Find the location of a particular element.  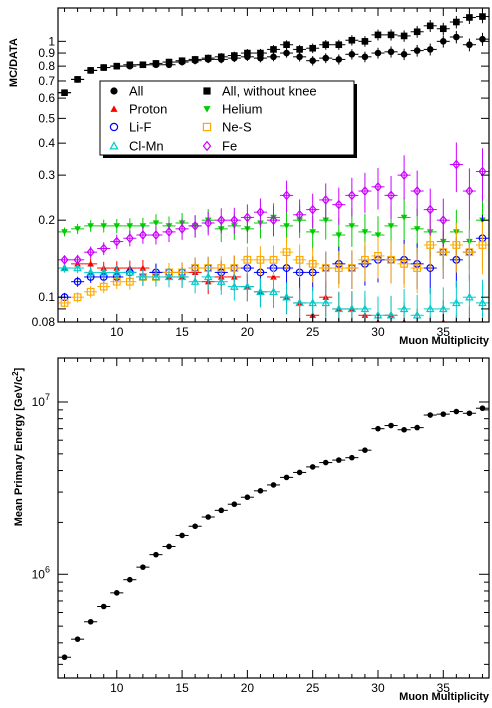

x-tick-label: 25 is located at coordinates (313, 688).